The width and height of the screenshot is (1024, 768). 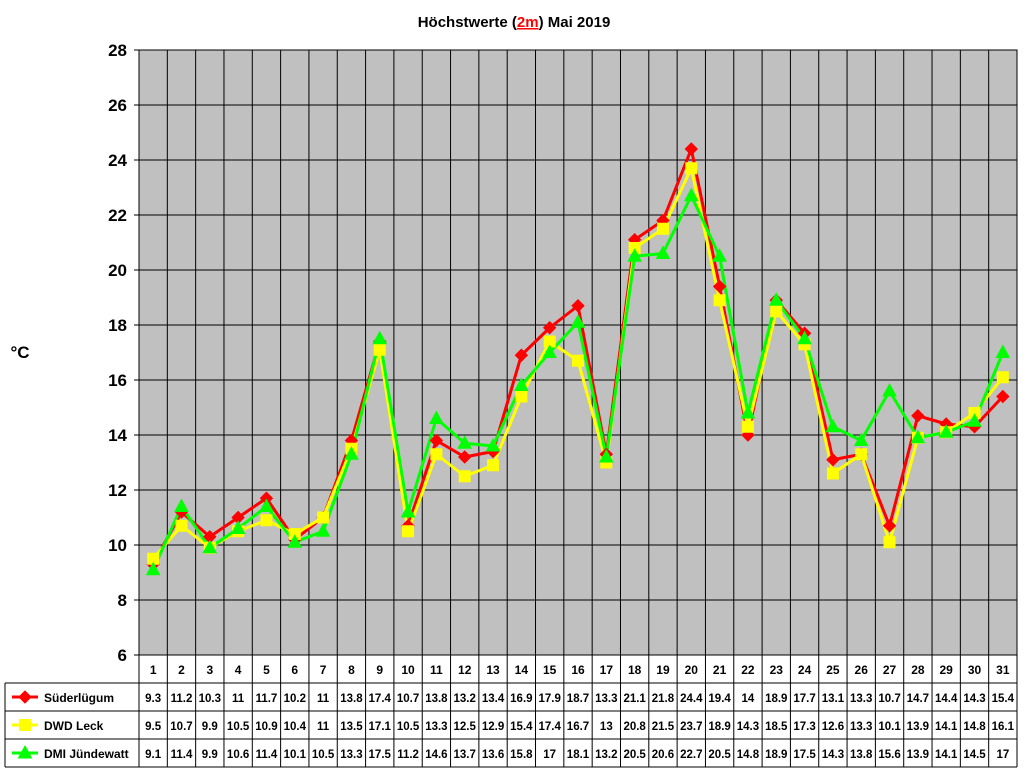 I want to click on y-tick-label: 20, so click(x=117, y=270).